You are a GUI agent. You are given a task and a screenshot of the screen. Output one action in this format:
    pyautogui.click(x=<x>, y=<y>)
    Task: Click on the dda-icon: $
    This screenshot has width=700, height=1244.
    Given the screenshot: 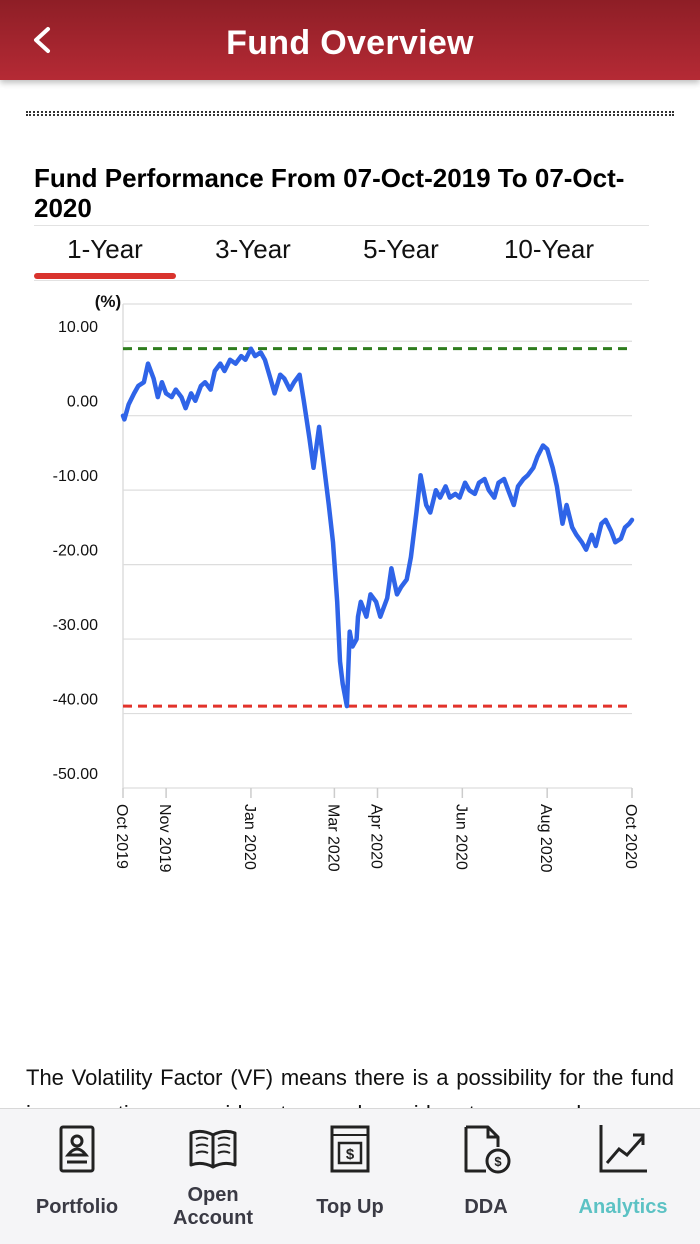 What is the action you would take?
    pyautogui.click(x=487, y=1149)
    